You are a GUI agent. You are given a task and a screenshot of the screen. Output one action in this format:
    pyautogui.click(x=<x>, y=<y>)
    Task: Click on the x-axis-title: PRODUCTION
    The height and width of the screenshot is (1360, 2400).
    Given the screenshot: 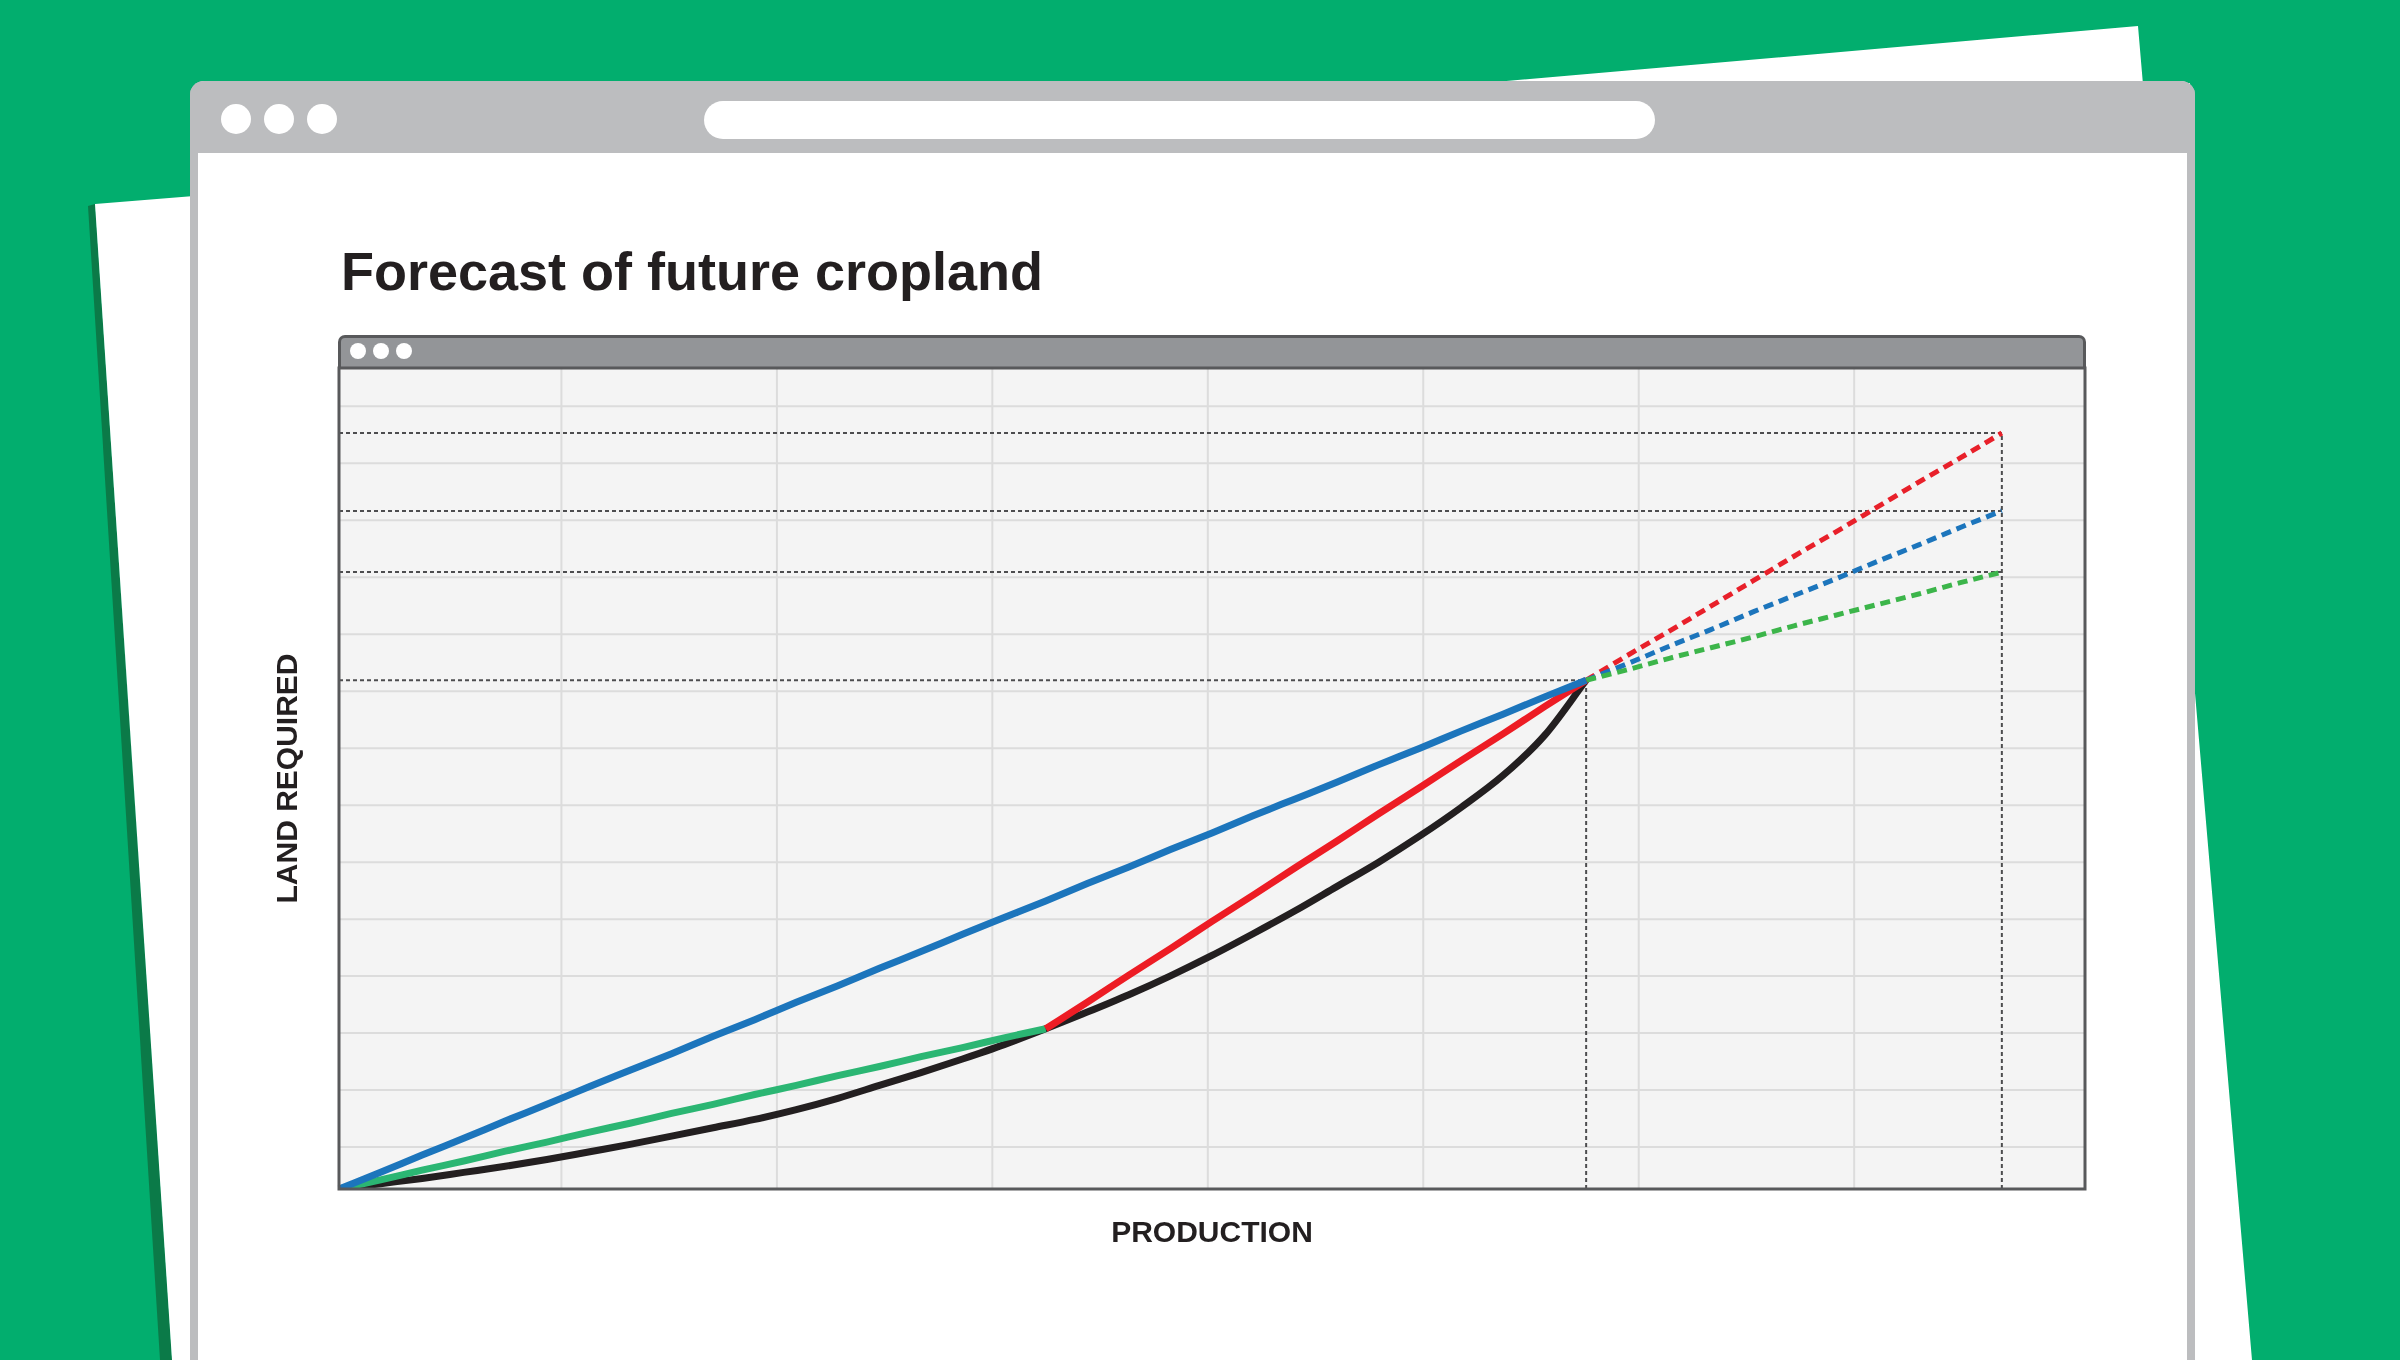 What is the action you would take?
    pyautogui.click(x=1212, y=1232)
    